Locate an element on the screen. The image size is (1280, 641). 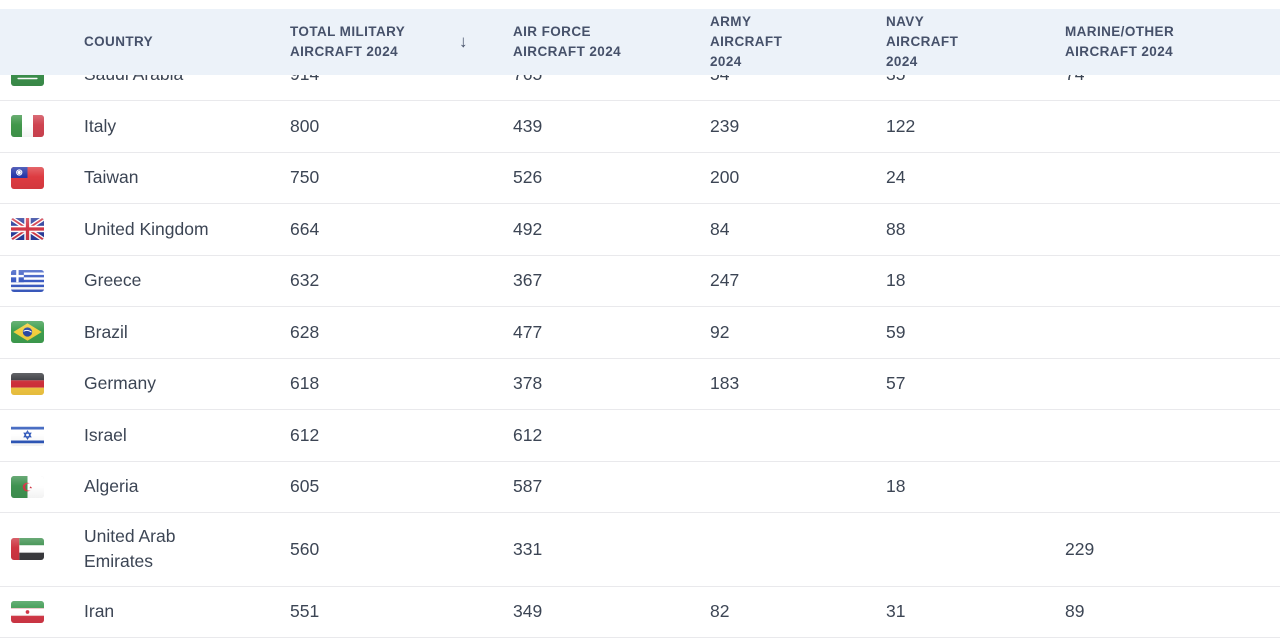
army-value: 183 is located at coordinates (725, 383).